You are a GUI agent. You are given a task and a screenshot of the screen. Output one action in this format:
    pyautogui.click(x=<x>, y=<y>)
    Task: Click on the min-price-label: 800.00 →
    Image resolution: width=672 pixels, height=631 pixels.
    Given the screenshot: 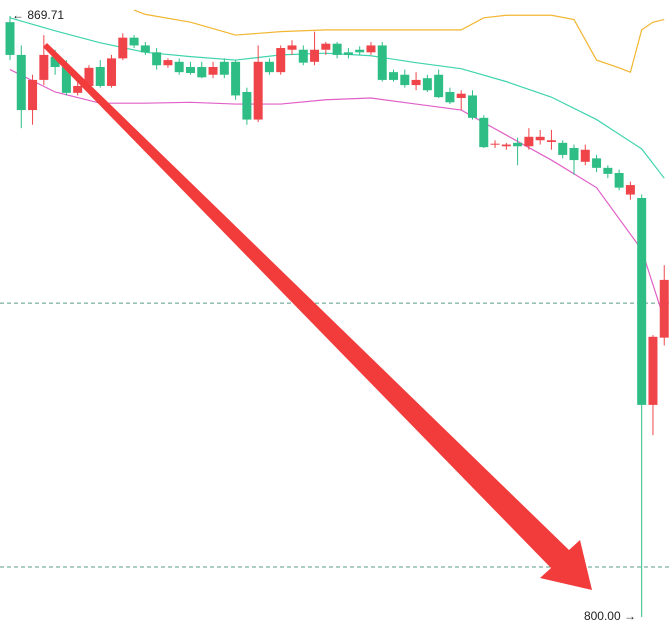 What is the action you would take?
    pyautogui.click(x=610, y=616)
    